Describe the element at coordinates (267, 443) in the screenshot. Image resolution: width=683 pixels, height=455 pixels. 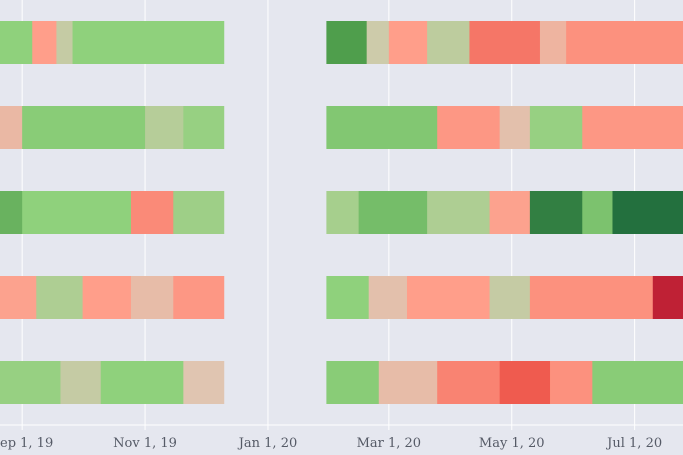
I see `x-tick-label: Jan 1, 20` at that location.